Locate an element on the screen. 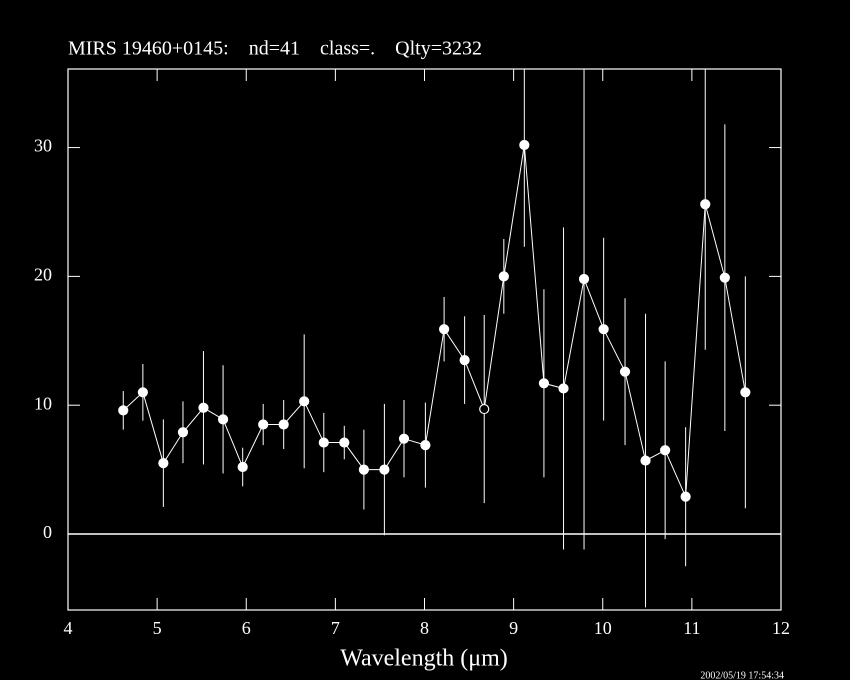 The image size is (850, 680). x-axis-label: Wavelength (μm) is located at coordinates (424, 659).